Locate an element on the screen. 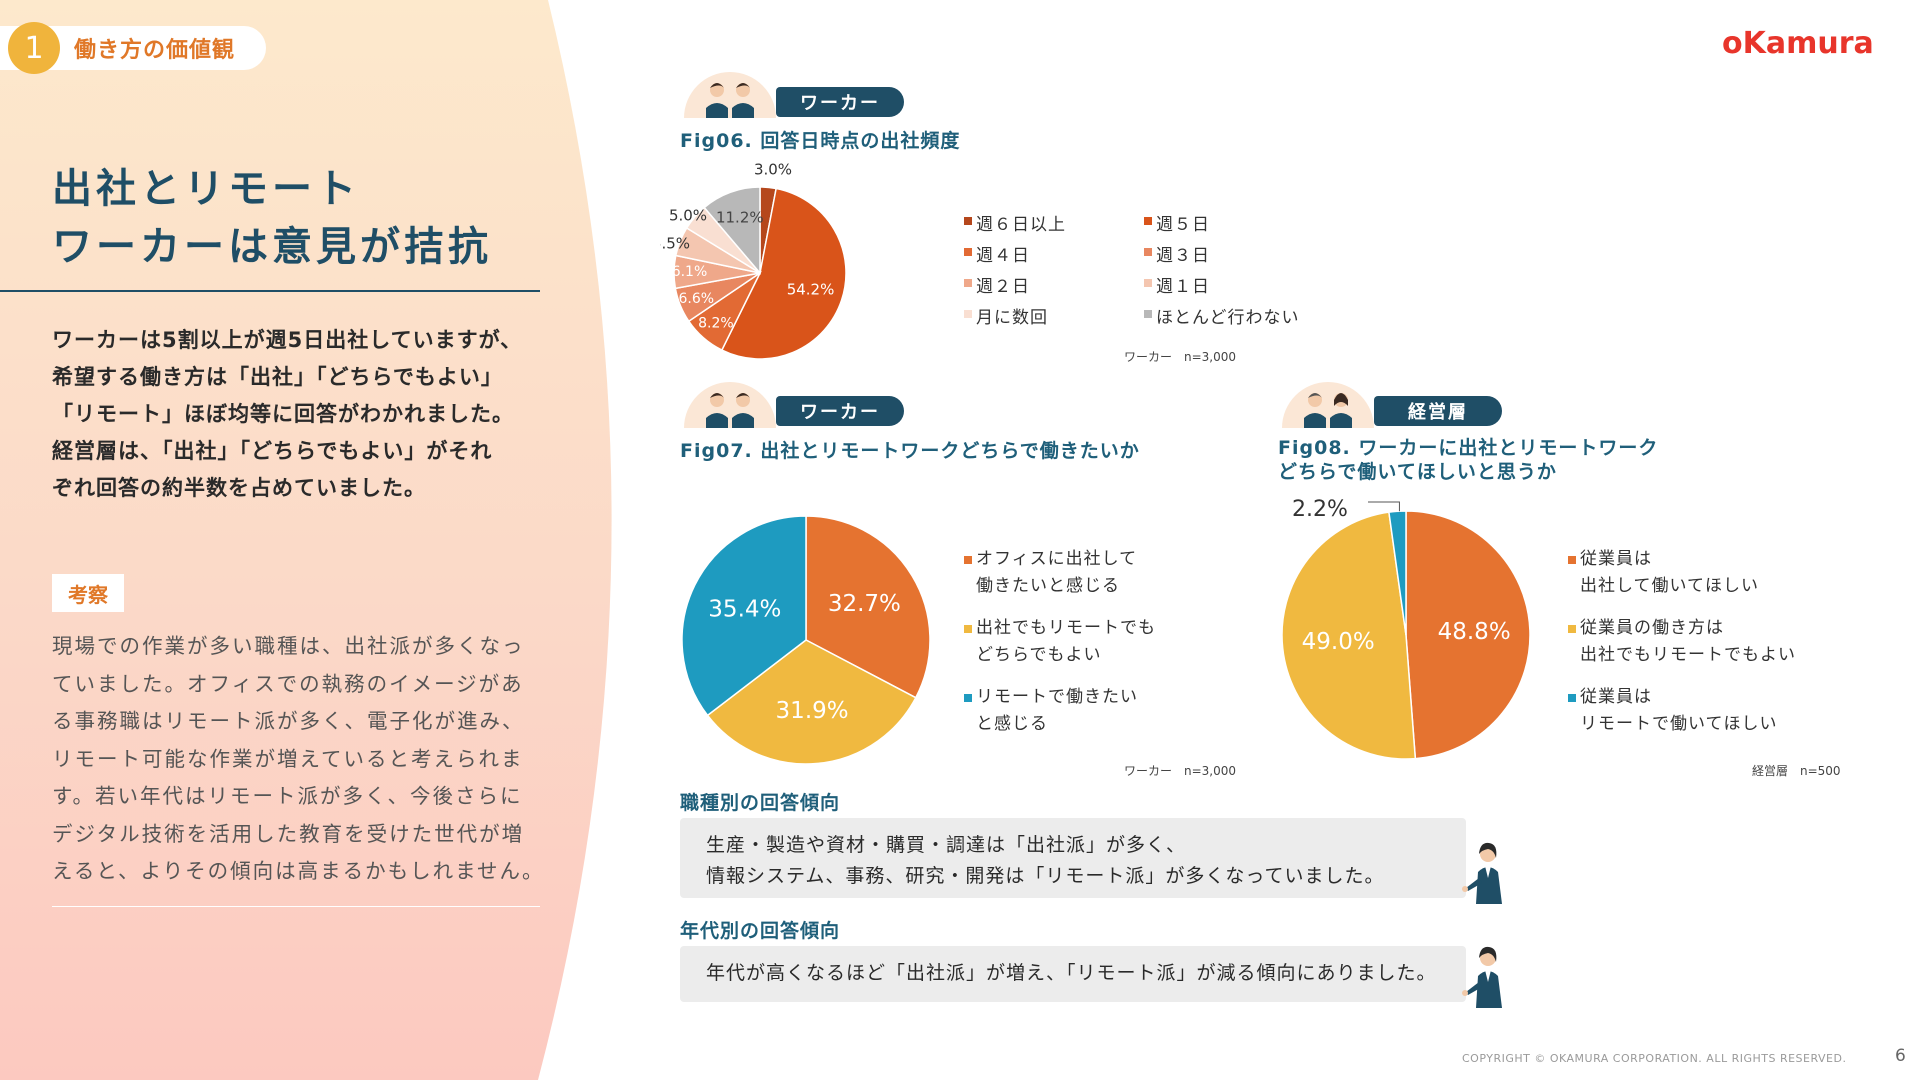 The image size is (1920, 1080). legend-entry: リモートで働きたい と感じる is located at coordinates (1051, 711).